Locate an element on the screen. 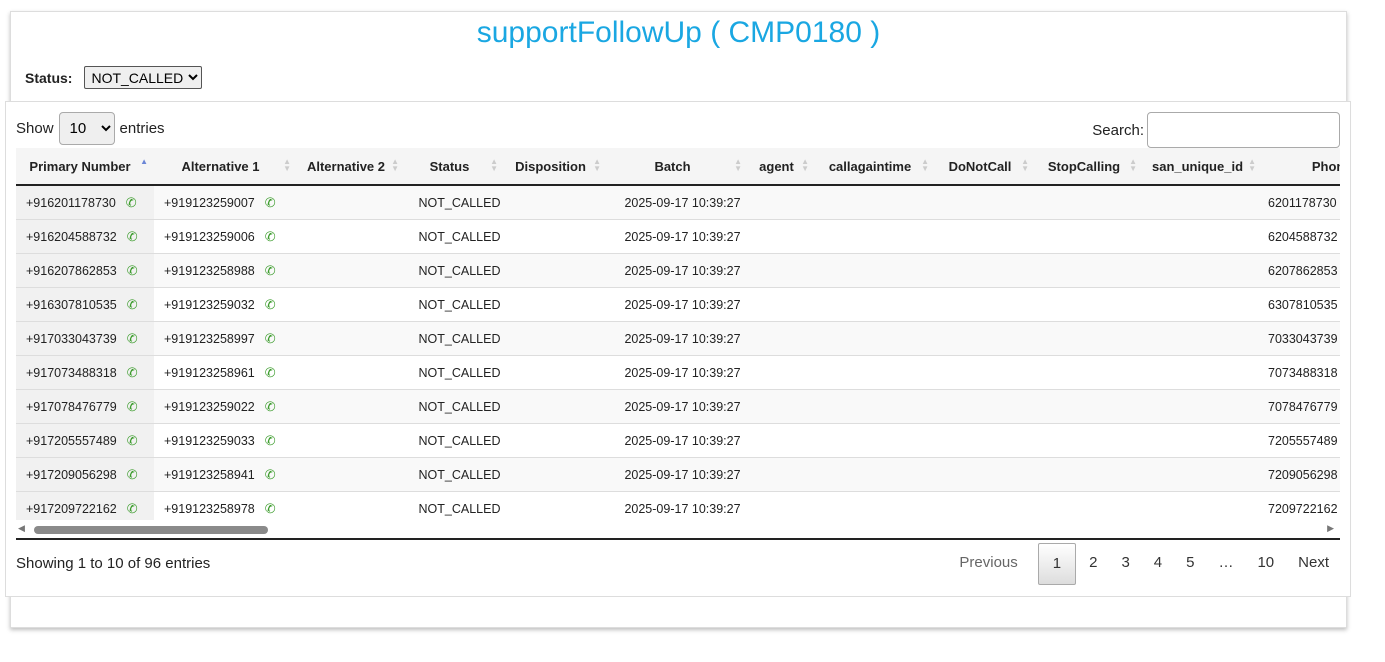  scroll-left-icon: ◀ is located at coordinates (21, 528).